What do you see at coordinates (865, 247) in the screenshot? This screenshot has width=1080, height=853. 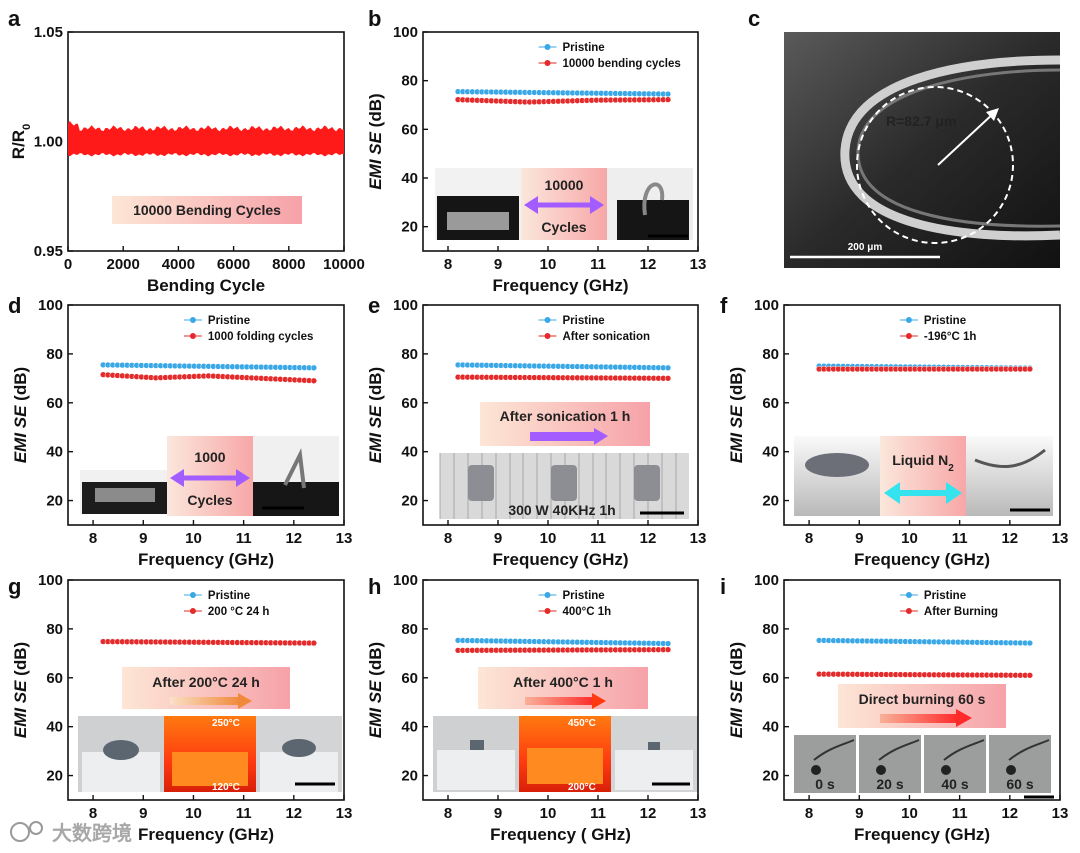 I see `sem-scale-text: 200 μm` at bounding box center [865, 247].